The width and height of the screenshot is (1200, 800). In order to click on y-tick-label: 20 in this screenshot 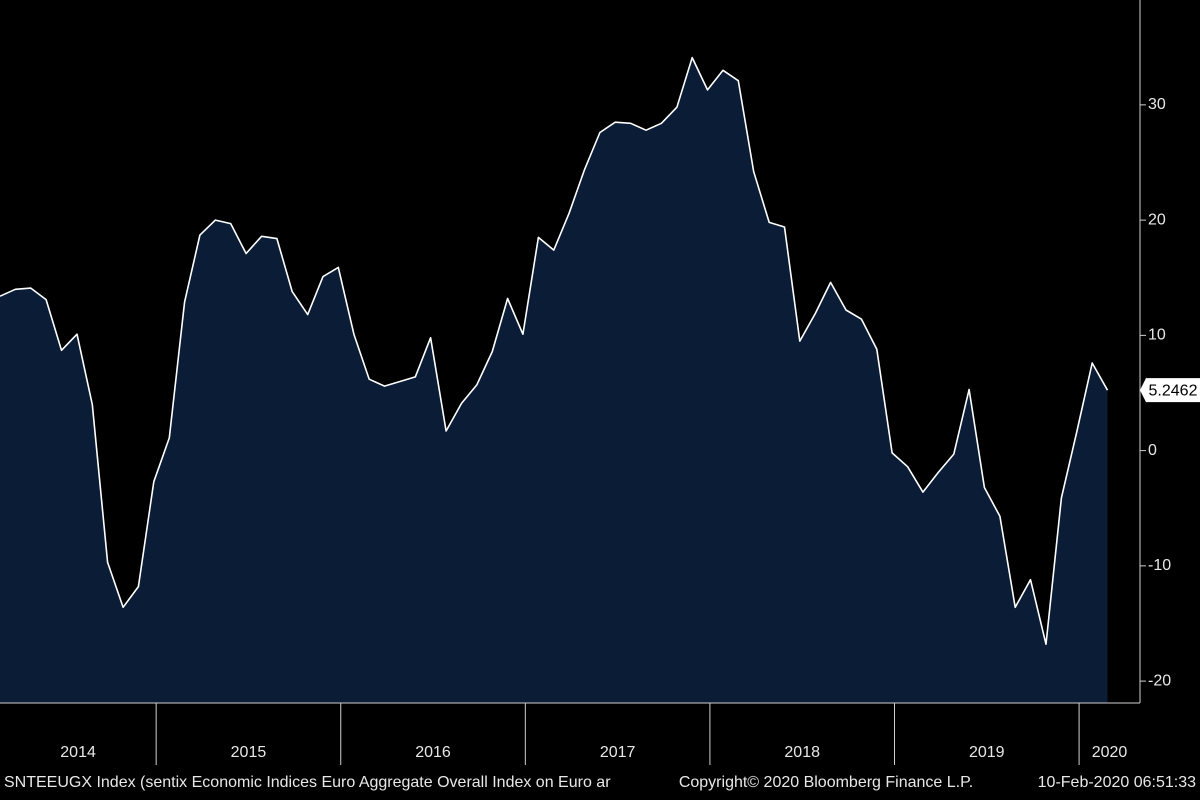, I will do `click(1157, 219)`.